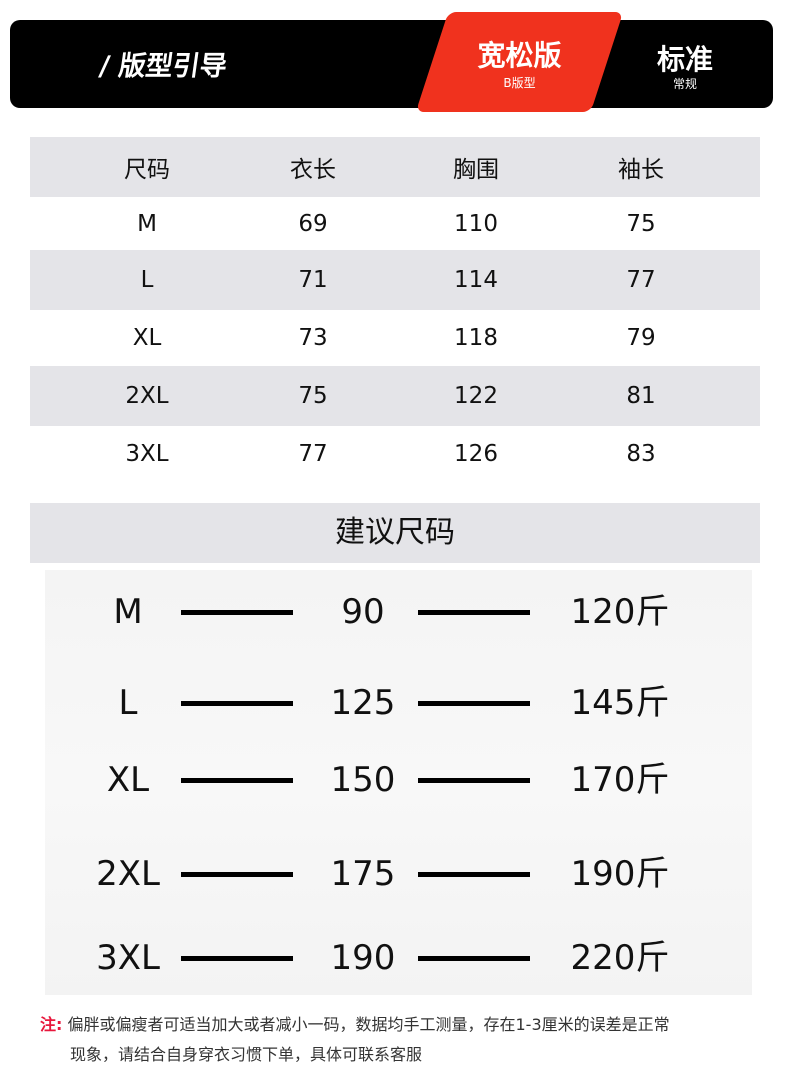  I want to click on recommend-min-weight: 150, so click(363, 780).